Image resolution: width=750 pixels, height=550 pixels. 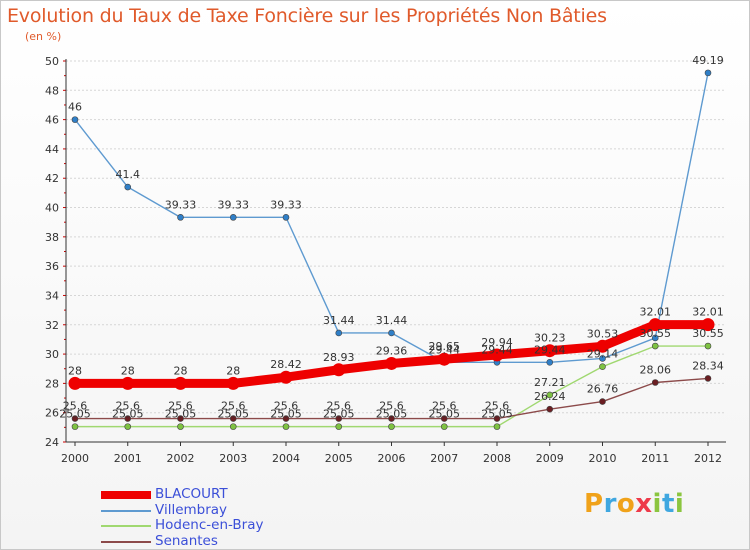 I want to click on data-label-blacourt: 29.94, so click(x=497, y=342).